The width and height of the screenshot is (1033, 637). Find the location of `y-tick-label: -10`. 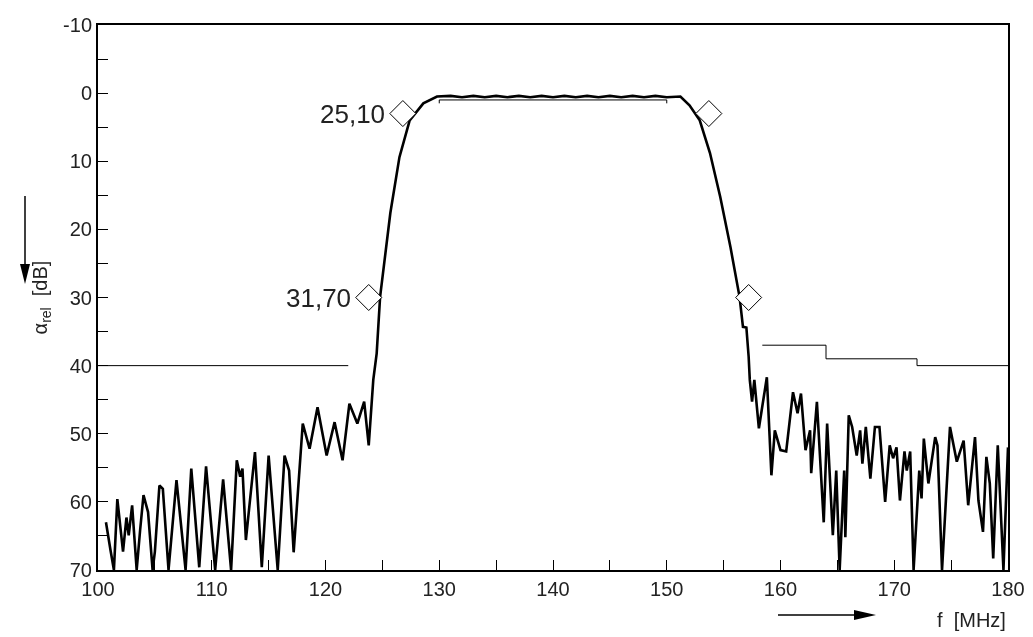

y-tick-label: -10 is located at coordinates (77, 25).